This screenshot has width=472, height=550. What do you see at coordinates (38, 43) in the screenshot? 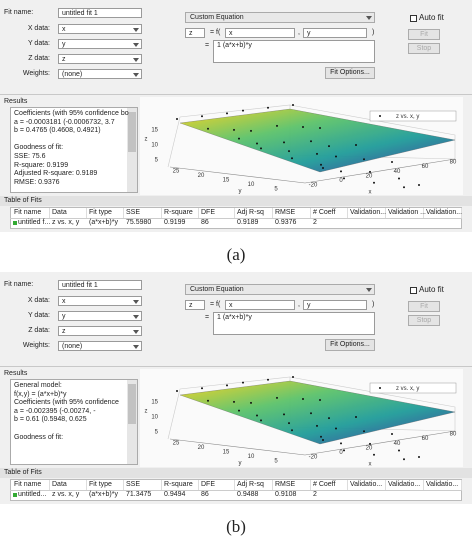
I see `field-label: Y data:` at bounding box center [38, 43].